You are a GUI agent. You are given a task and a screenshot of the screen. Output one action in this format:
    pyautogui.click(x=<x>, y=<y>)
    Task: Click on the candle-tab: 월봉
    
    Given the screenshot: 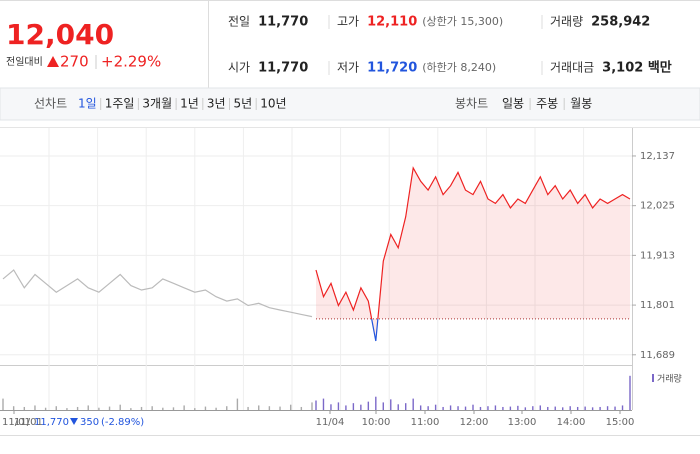 What is the action you would take?
    pyautogui.click(x=581, y=104)
    